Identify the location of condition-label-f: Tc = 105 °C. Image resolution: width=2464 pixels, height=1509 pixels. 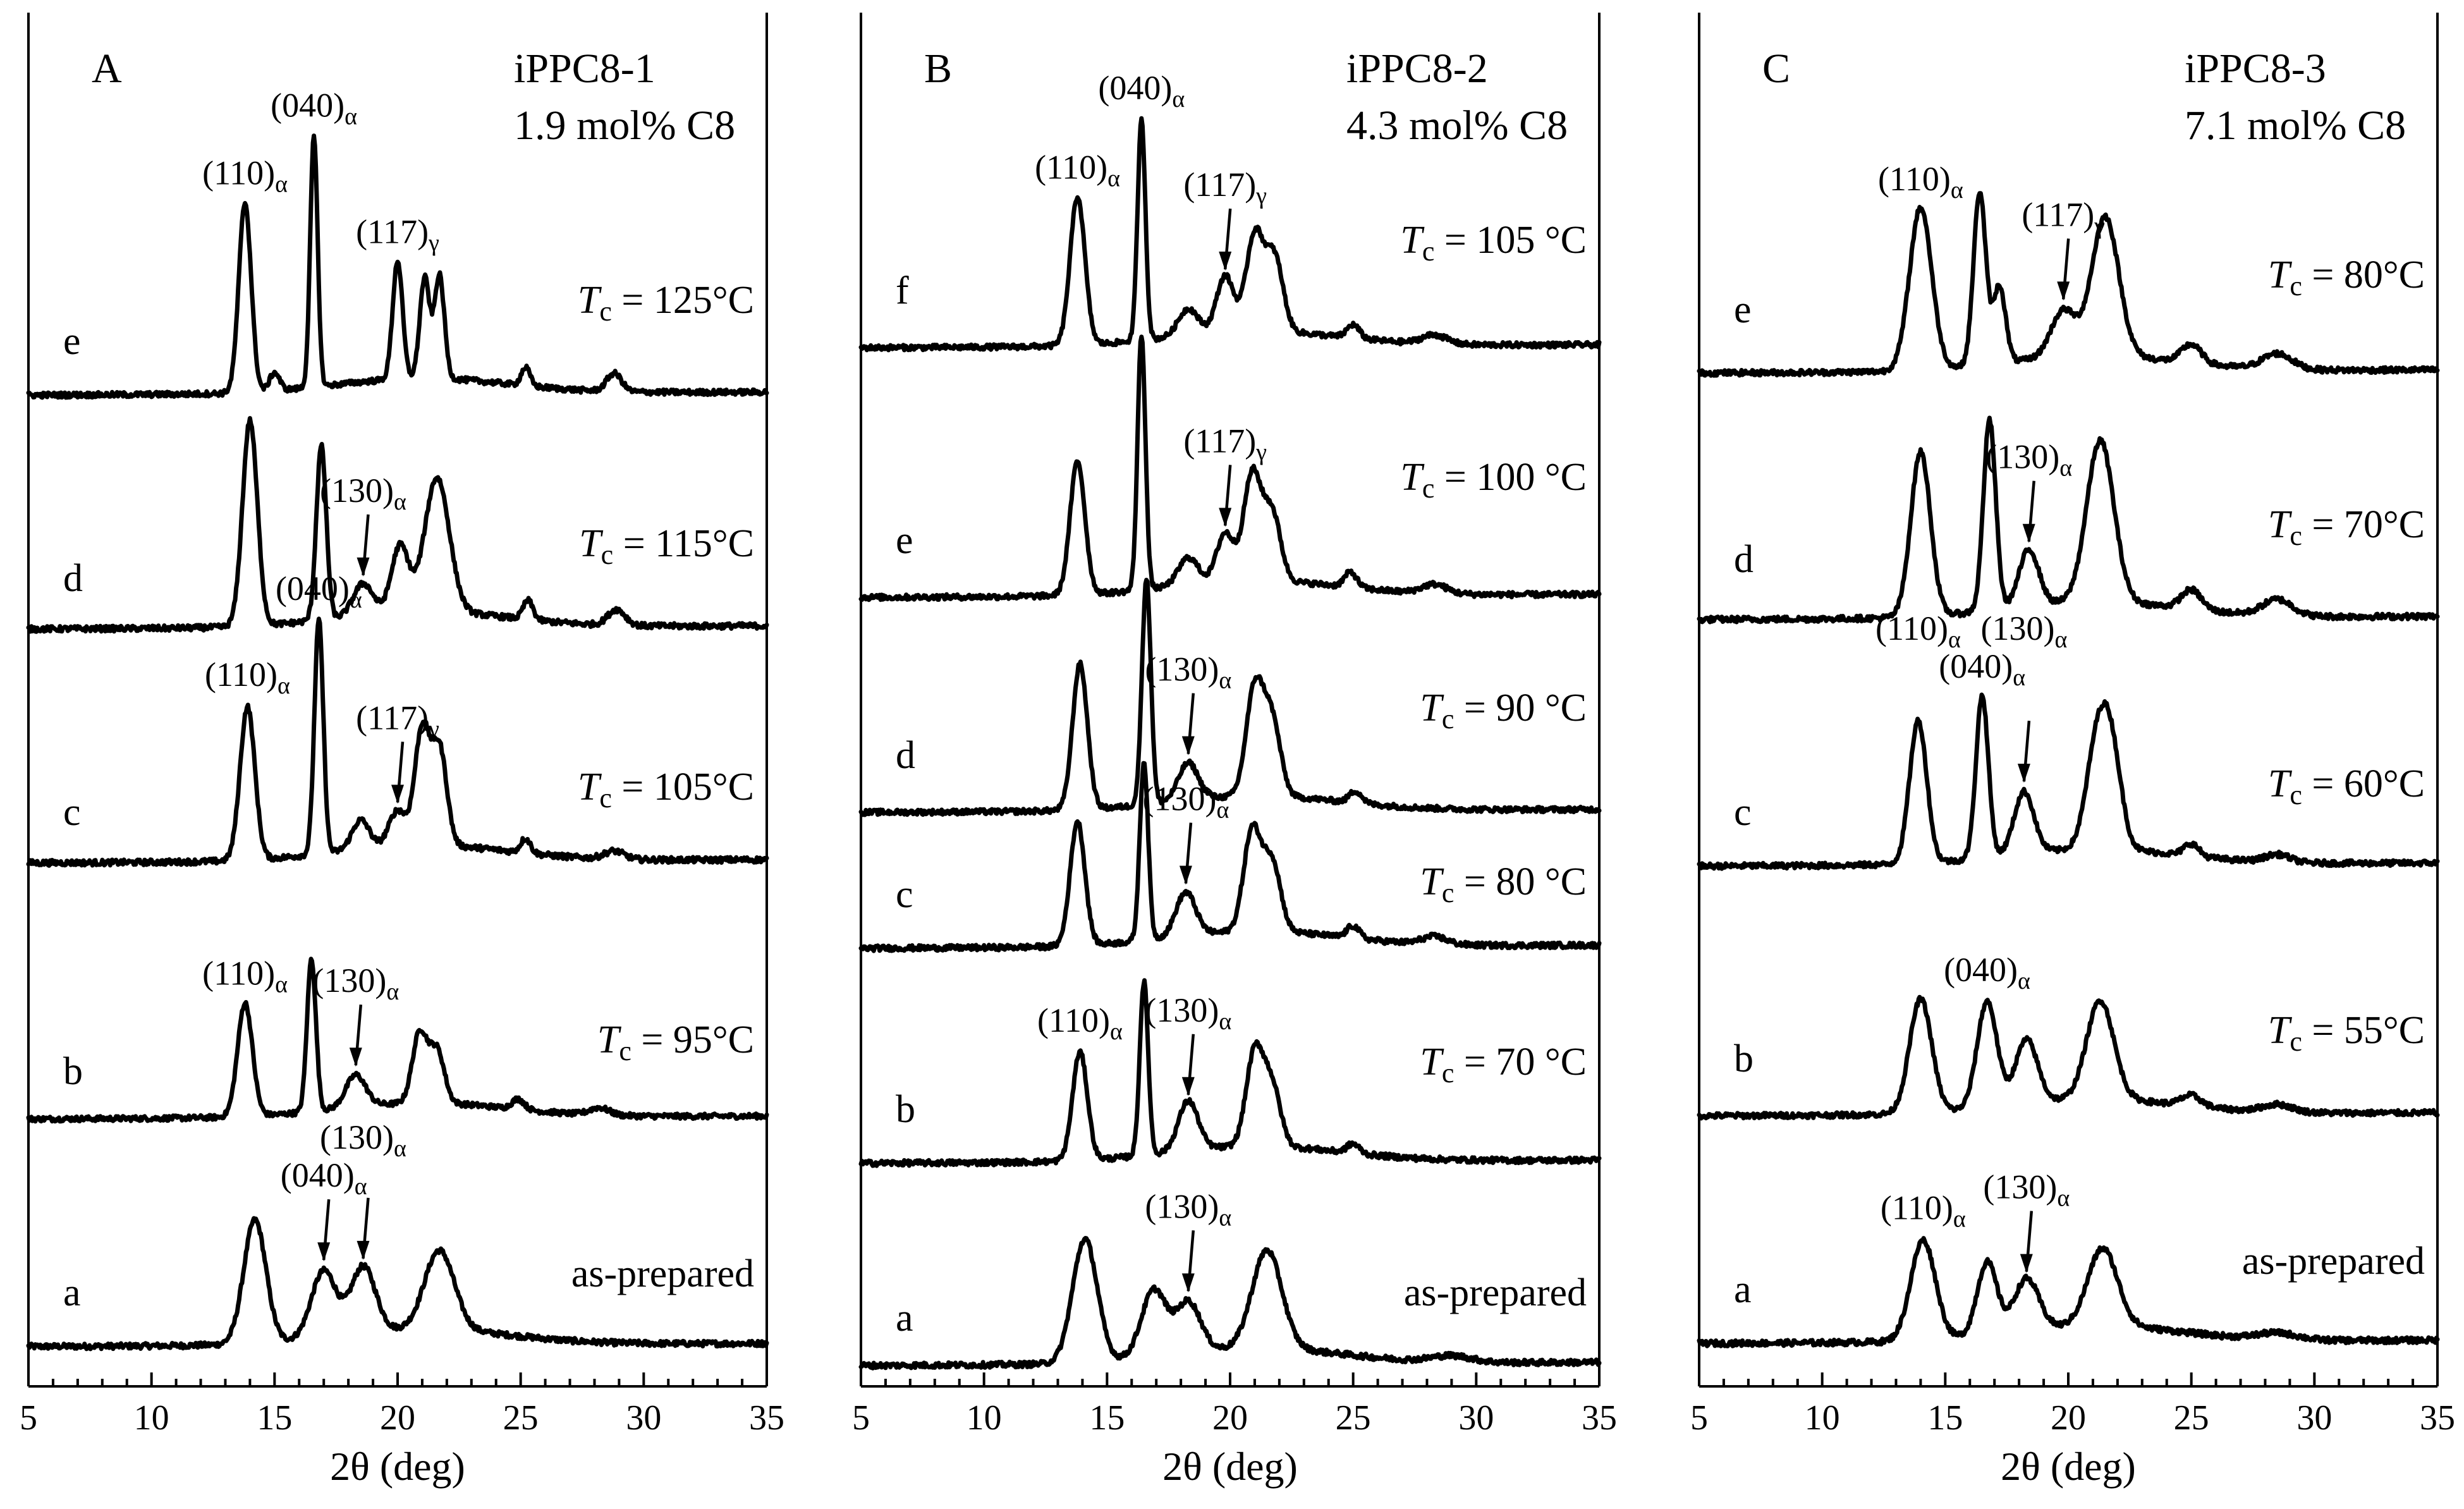
(1494, 243).